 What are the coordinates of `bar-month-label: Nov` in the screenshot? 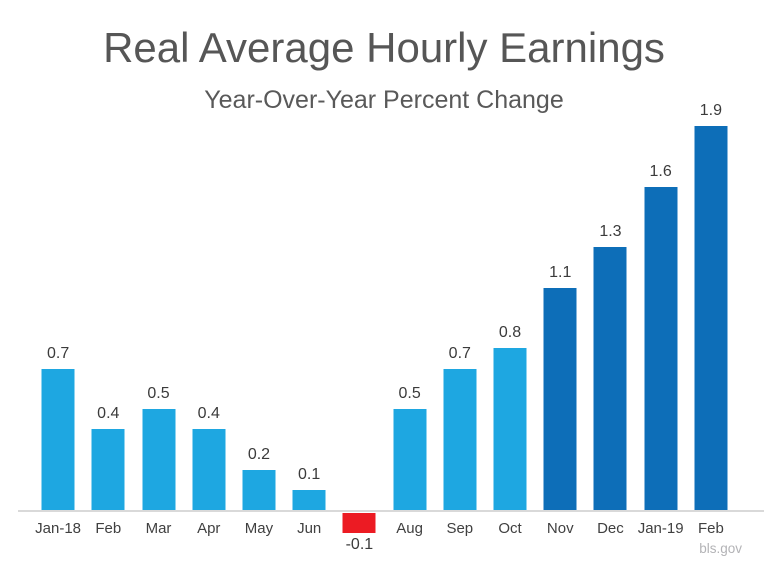 It's located at (560, 528).